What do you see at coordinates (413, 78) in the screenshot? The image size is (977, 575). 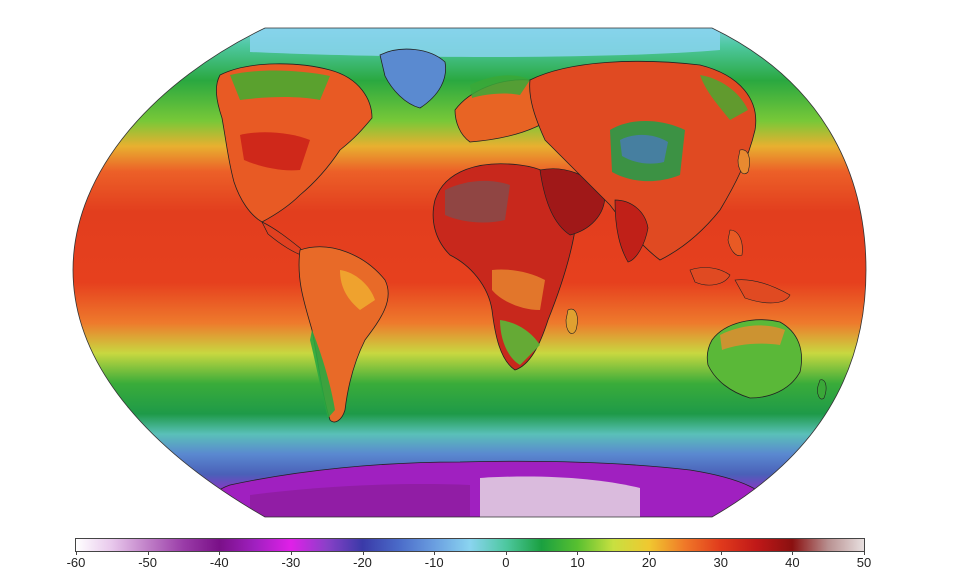 I see `greenland-landmass` at bounding box center [413, 78].